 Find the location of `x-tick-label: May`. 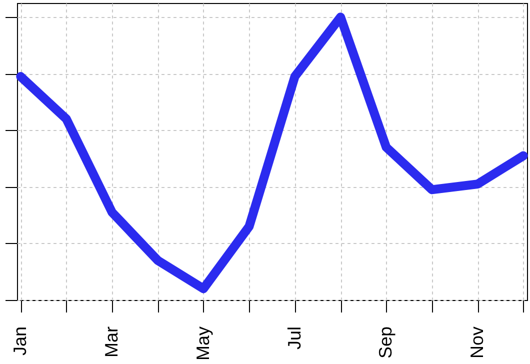

x-tick-label: May is located at coordinates (202, 343).